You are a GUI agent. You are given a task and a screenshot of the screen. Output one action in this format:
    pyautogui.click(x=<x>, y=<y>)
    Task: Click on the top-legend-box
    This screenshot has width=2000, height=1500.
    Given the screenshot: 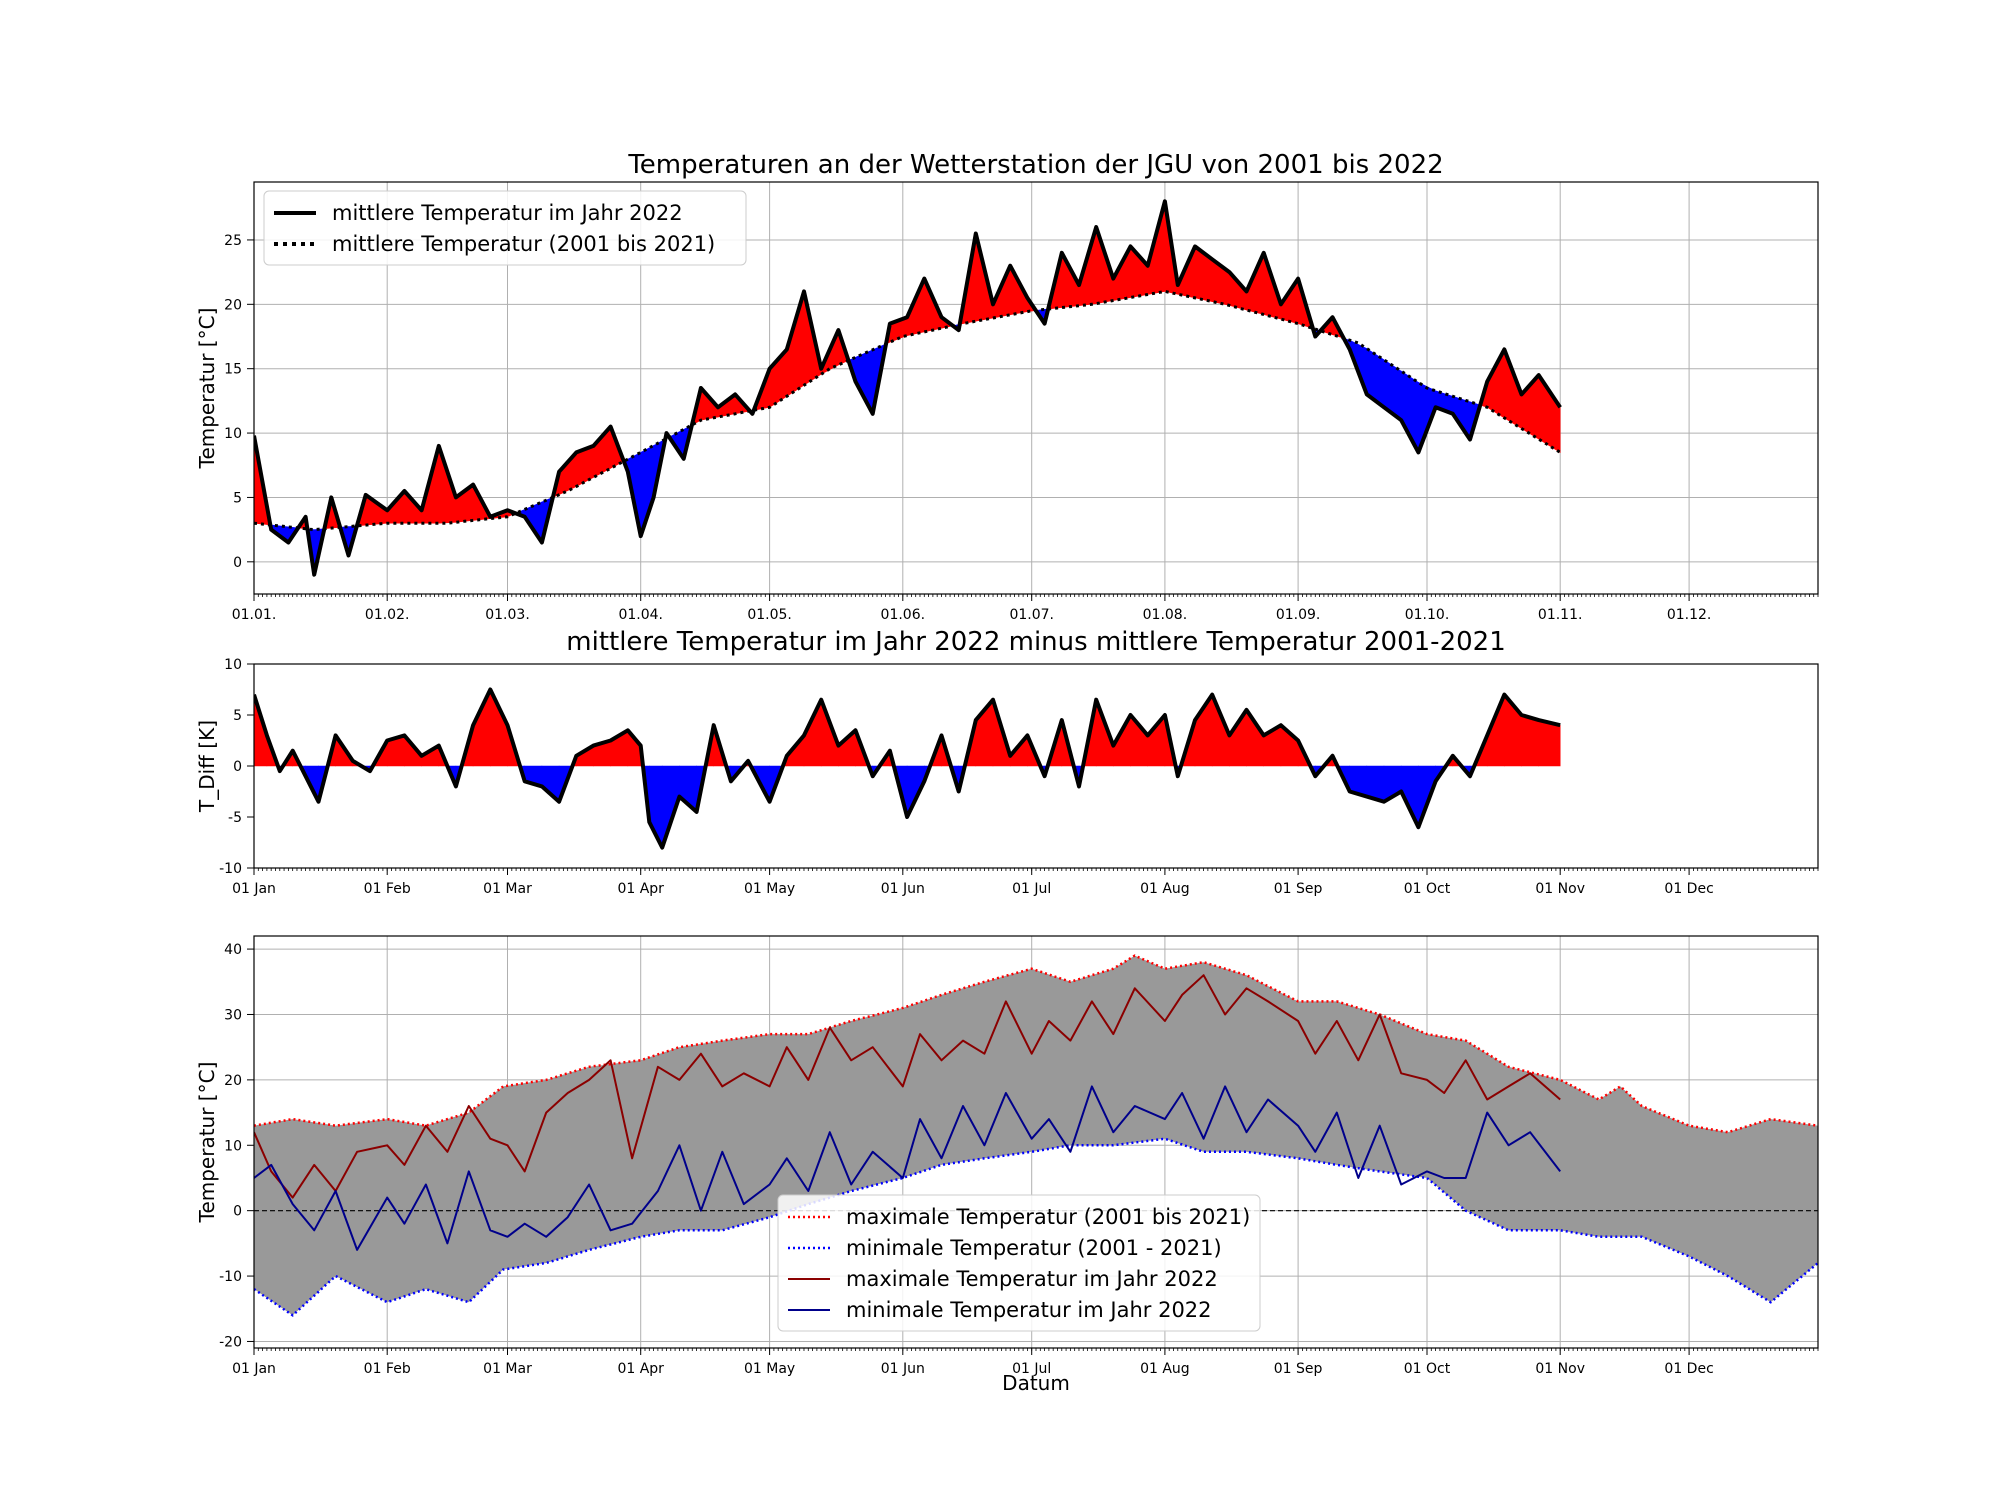 What is the action you would take?
    pyautogui.click(x=505, y=228)
    